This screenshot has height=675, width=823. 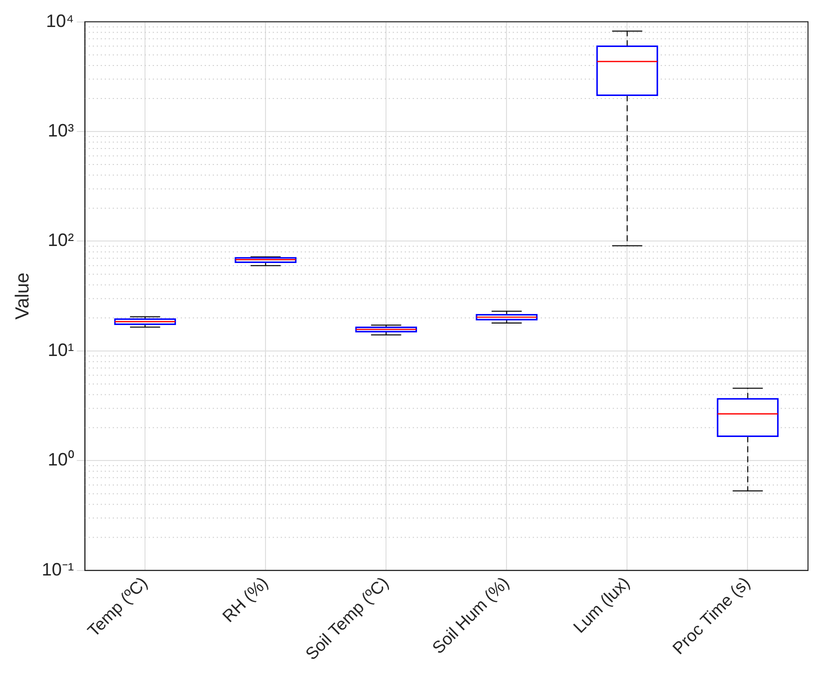 I want to click on x-tick-label: RH (%), so click(x=245, y=599).